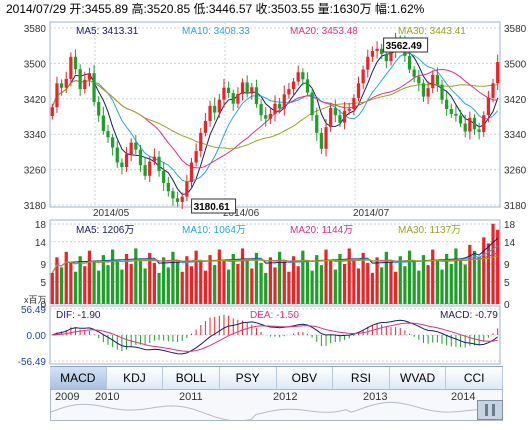  What do you see at coordinates (490, 410) in the screenshot?
I see `navigator-handle` at bounding box center [490, 410].